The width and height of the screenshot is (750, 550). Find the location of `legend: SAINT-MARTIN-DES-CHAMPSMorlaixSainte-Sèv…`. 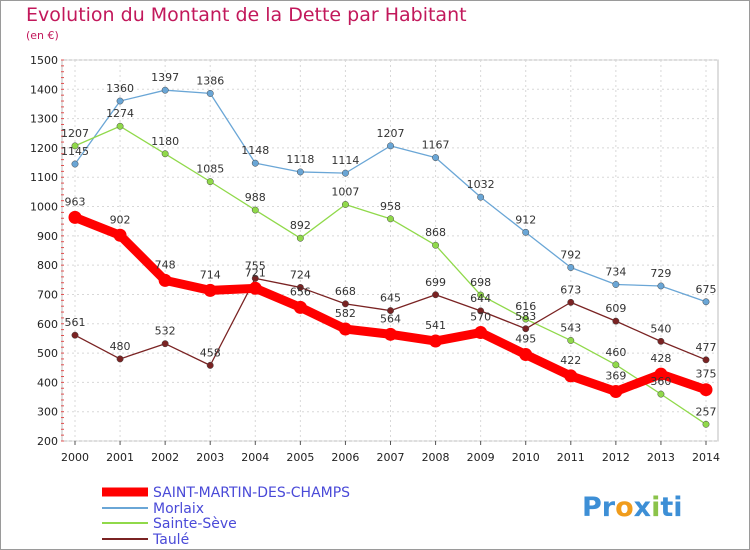

legend: SAINT-MARTIN-DES-CHAMPSMorlaixSainte-Sèv… is located at coordinates (226, 516).